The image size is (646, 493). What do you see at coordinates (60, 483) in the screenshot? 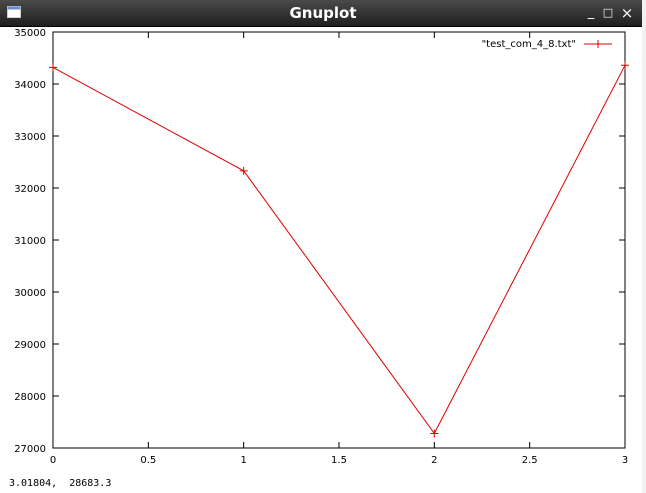
I see `mouse-coordinates: 3.01804, 28683.3` at bounding box center [60, 483].